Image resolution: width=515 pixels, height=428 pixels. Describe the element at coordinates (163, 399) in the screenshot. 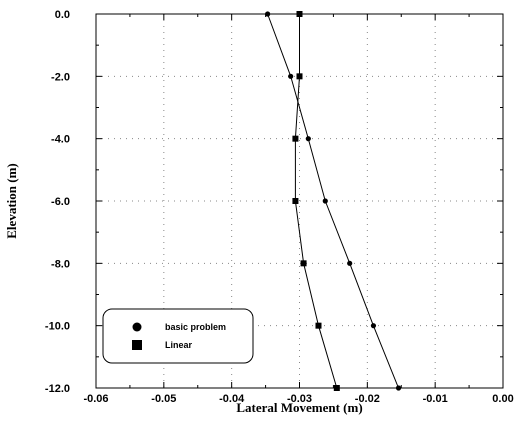

I see `x-tick-label: -0.05` at that location.